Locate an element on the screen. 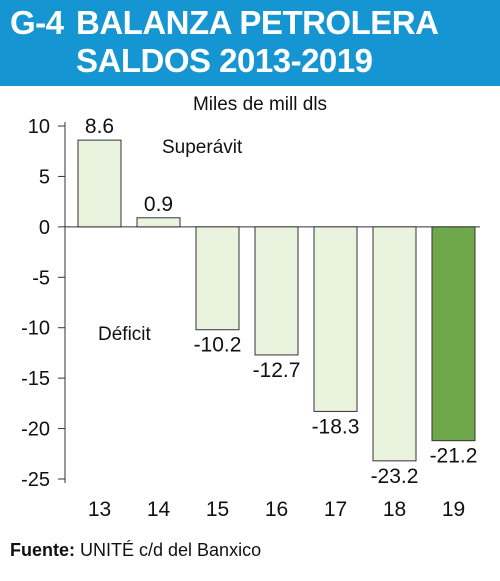  x-axis-labels: 13 14 15 16 17 18 19 is located at coordinates (276, 509).